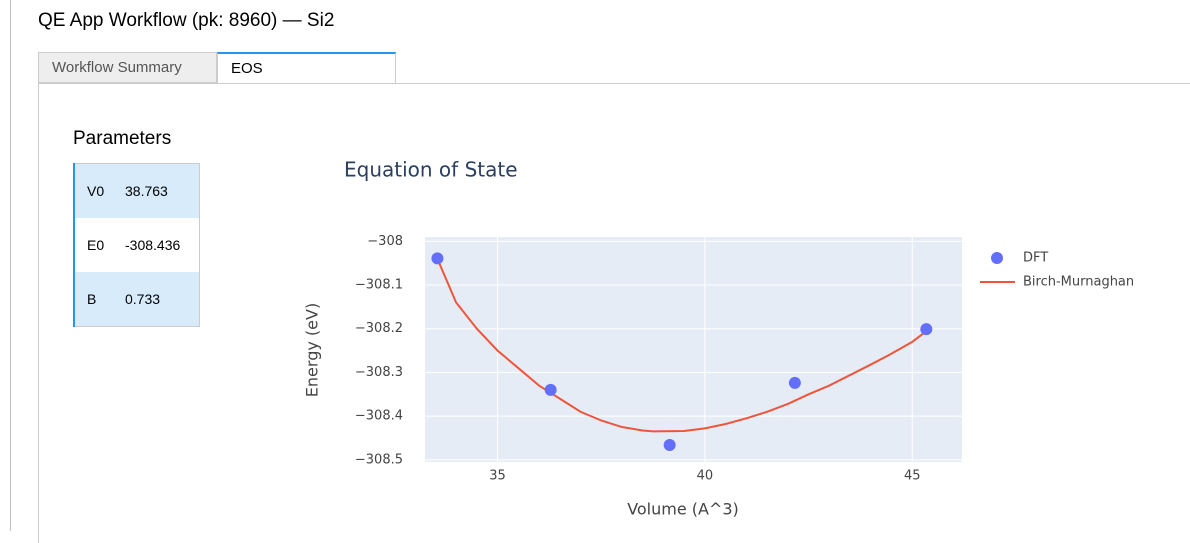 The width and height of the screenshot is (1190, 543). I want to click on tab-active: EOS, so click(306, 67).